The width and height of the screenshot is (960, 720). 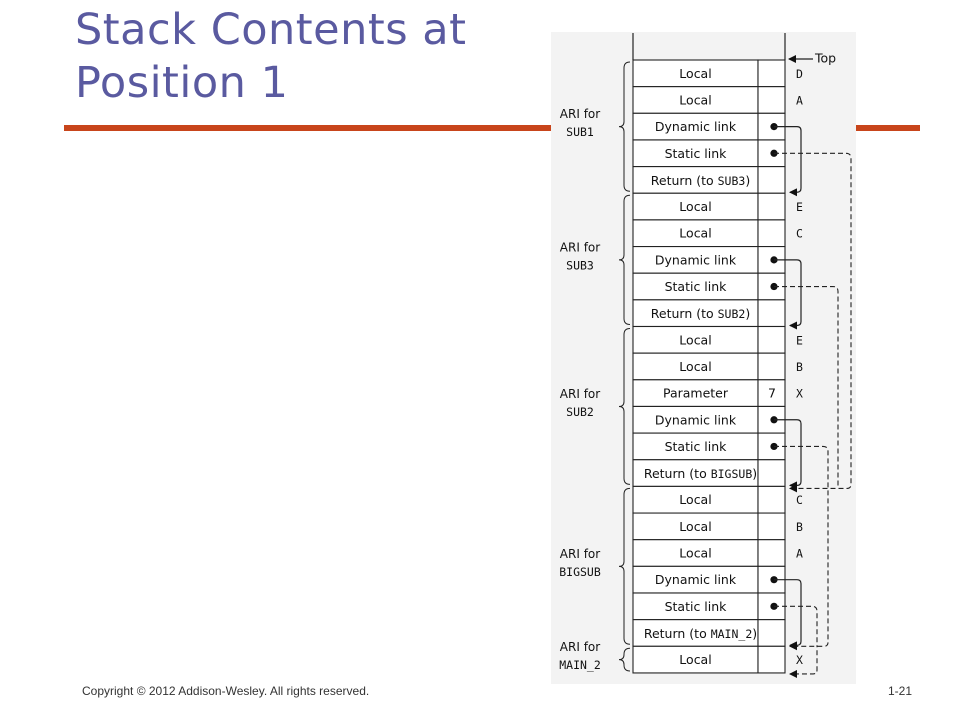 I want to click on return-address-label: Return (to SUB3), so click(x=700, y=179).